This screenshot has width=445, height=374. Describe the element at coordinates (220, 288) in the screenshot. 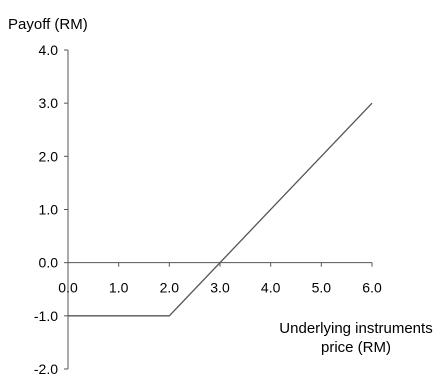

I see `x-tick-label: 3.0` at that location.